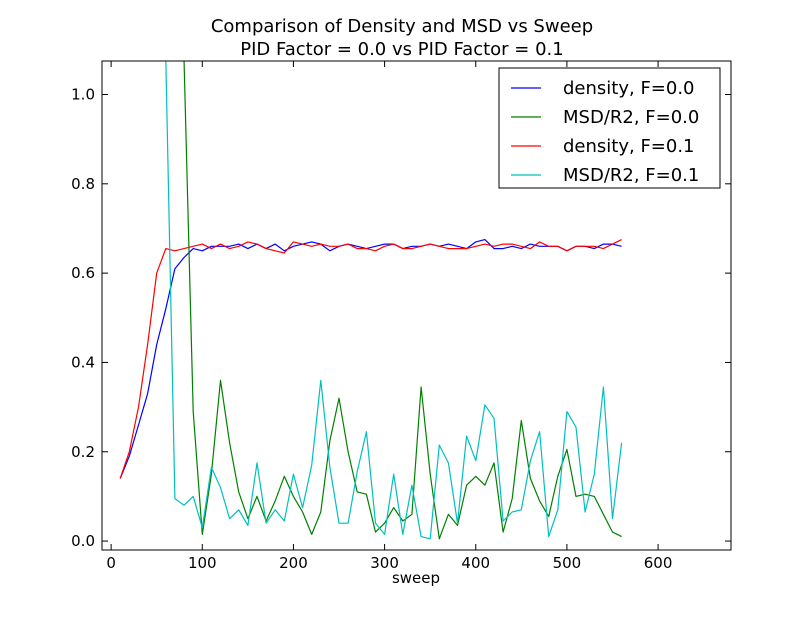  I want to click on y-tick-label: 0.2, so click(83, 452).